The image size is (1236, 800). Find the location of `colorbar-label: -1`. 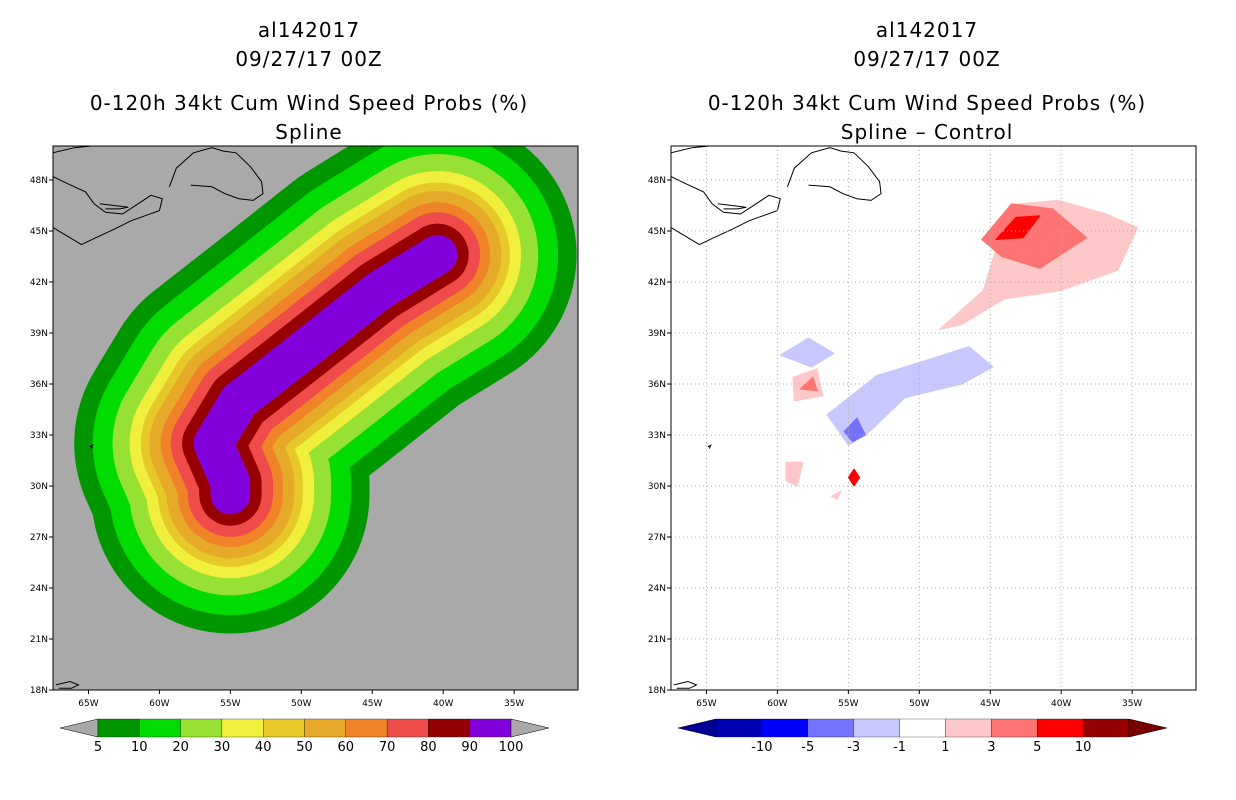

colorbar-label: -1 is located at coordinates (899, 747).